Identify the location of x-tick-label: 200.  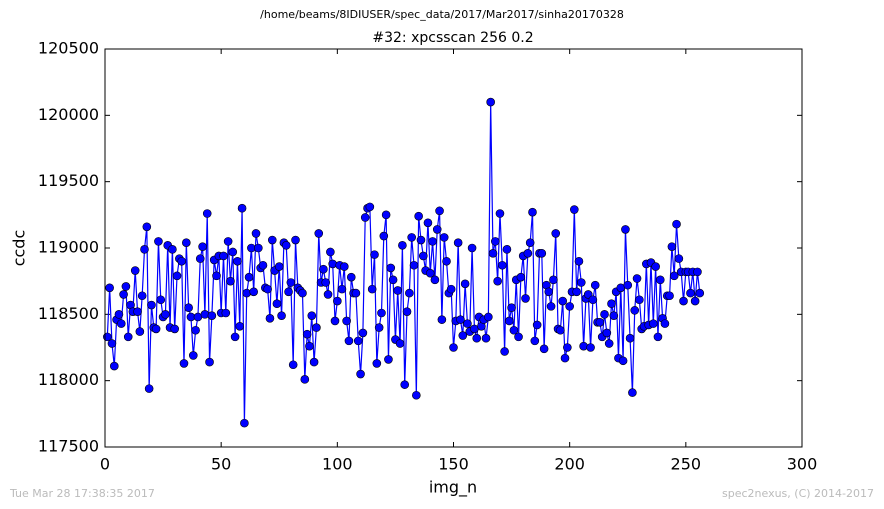
(569, 464).